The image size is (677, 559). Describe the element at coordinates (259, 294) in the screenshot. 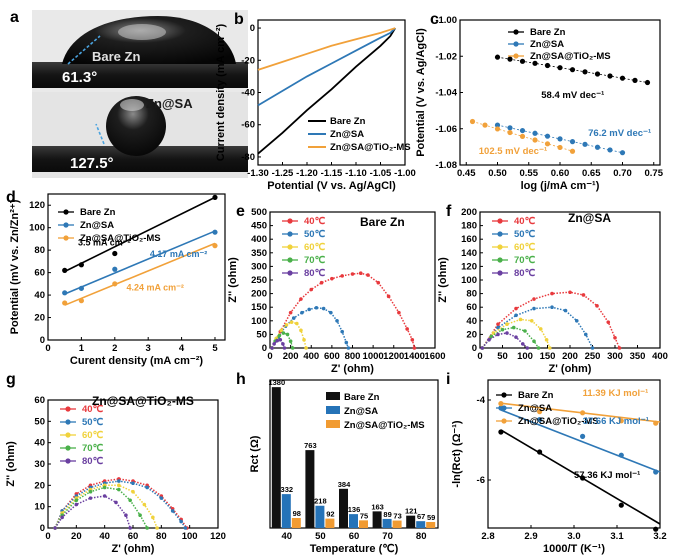

I see `y-tick-label: 200` at that location.